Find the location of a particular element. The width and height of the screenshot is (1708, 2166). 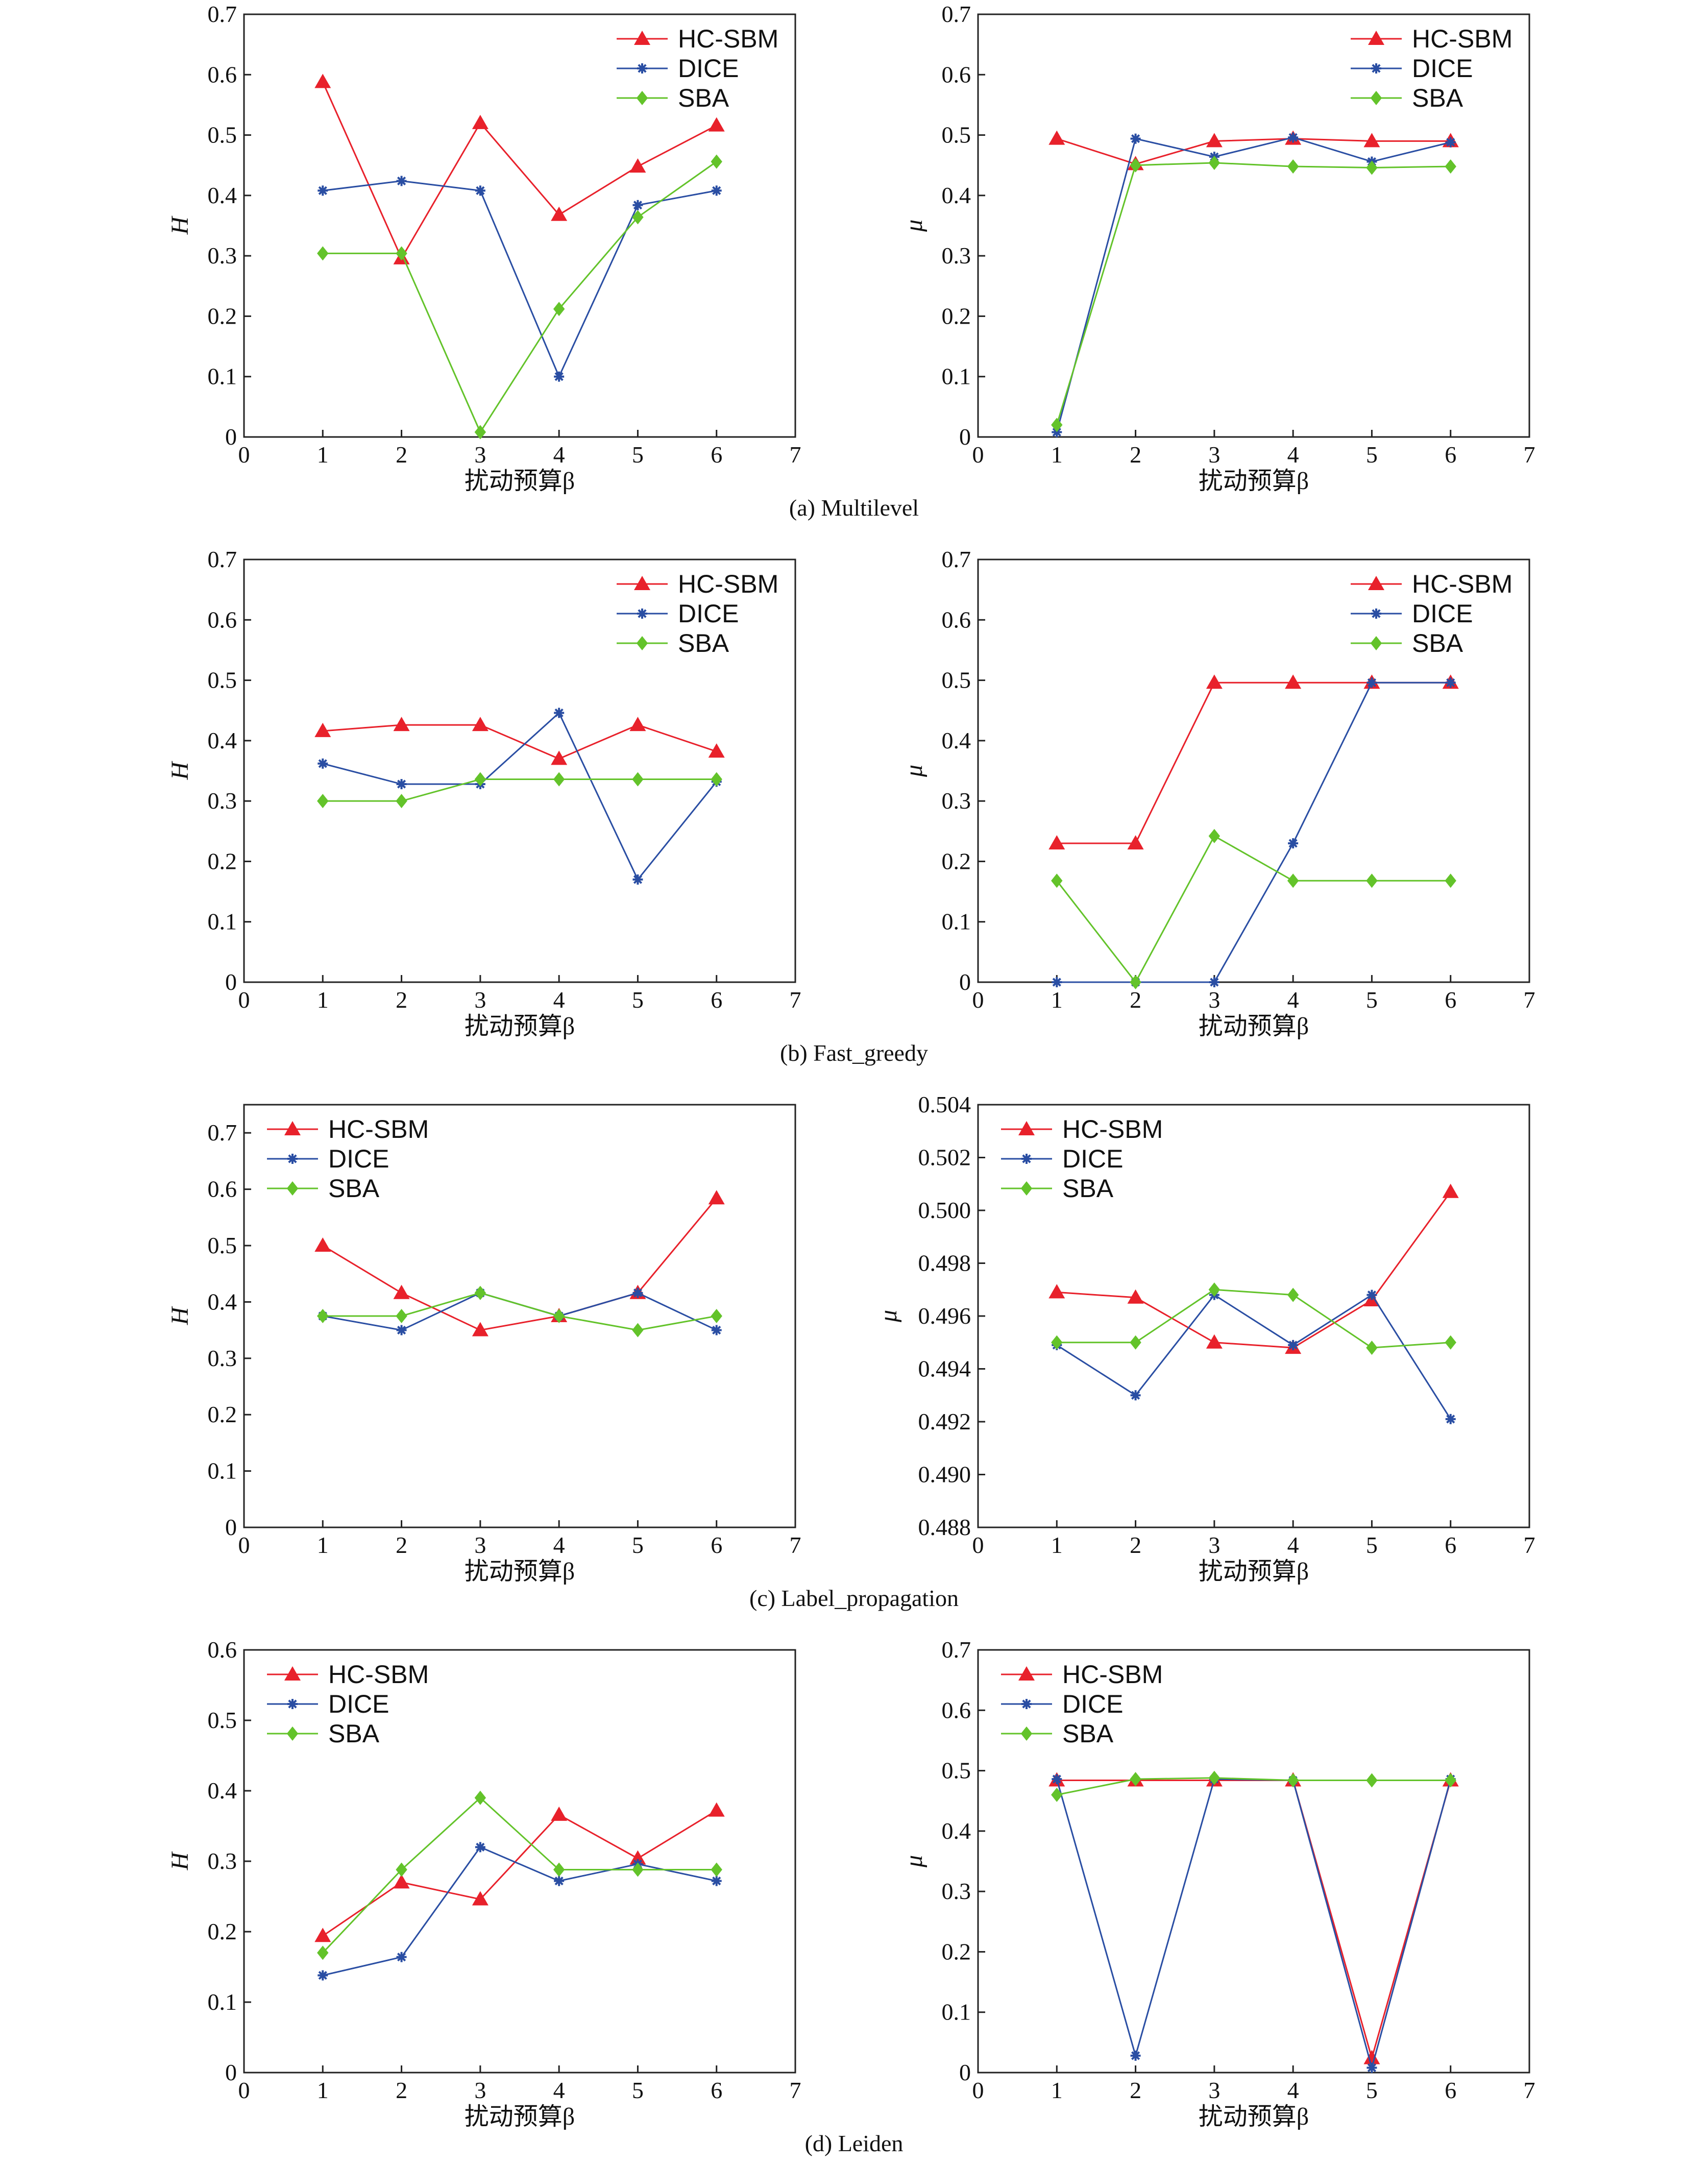

x-axis-label: 扰动预算β is located at coordinates (1254, 1026).